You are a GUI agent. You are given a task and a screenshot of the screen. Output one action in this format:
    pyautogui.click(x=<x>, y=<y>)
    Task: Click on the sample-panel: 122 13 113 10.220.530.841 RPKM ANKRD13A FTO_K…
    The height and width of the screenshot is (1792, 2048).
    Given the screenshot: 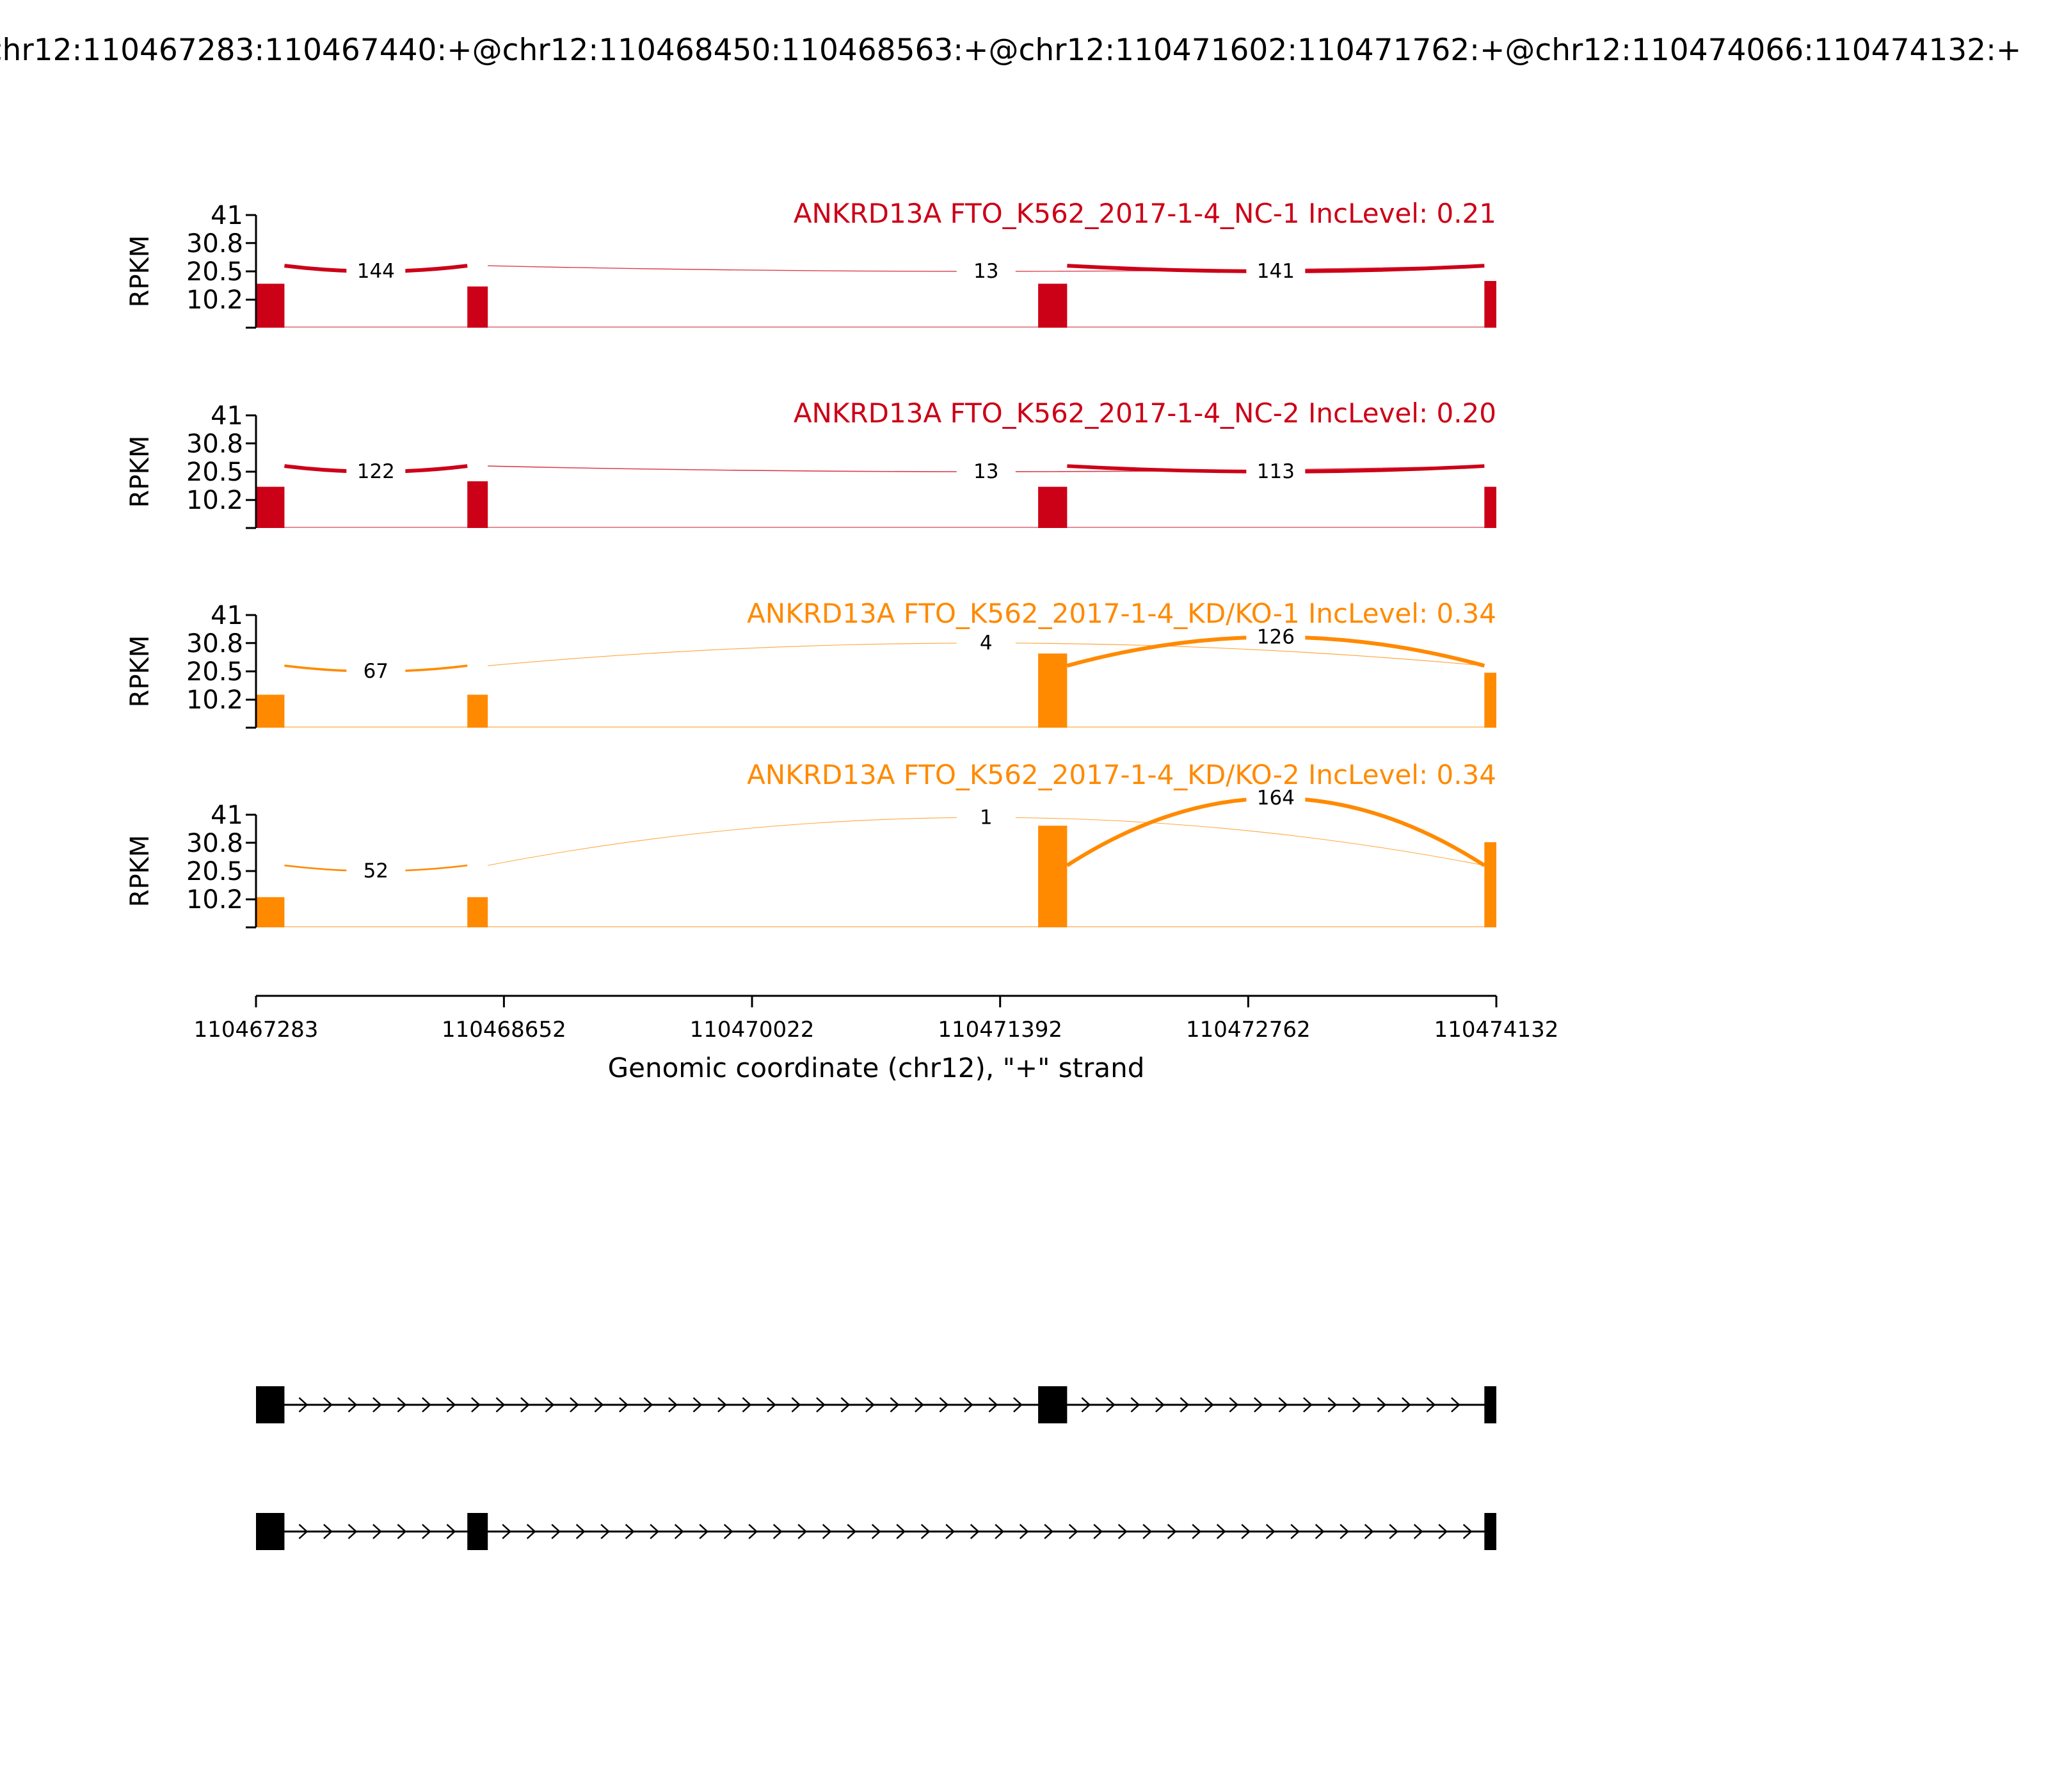 What is the action you would take?
    pyautogui.click(x=810, y=463)
    